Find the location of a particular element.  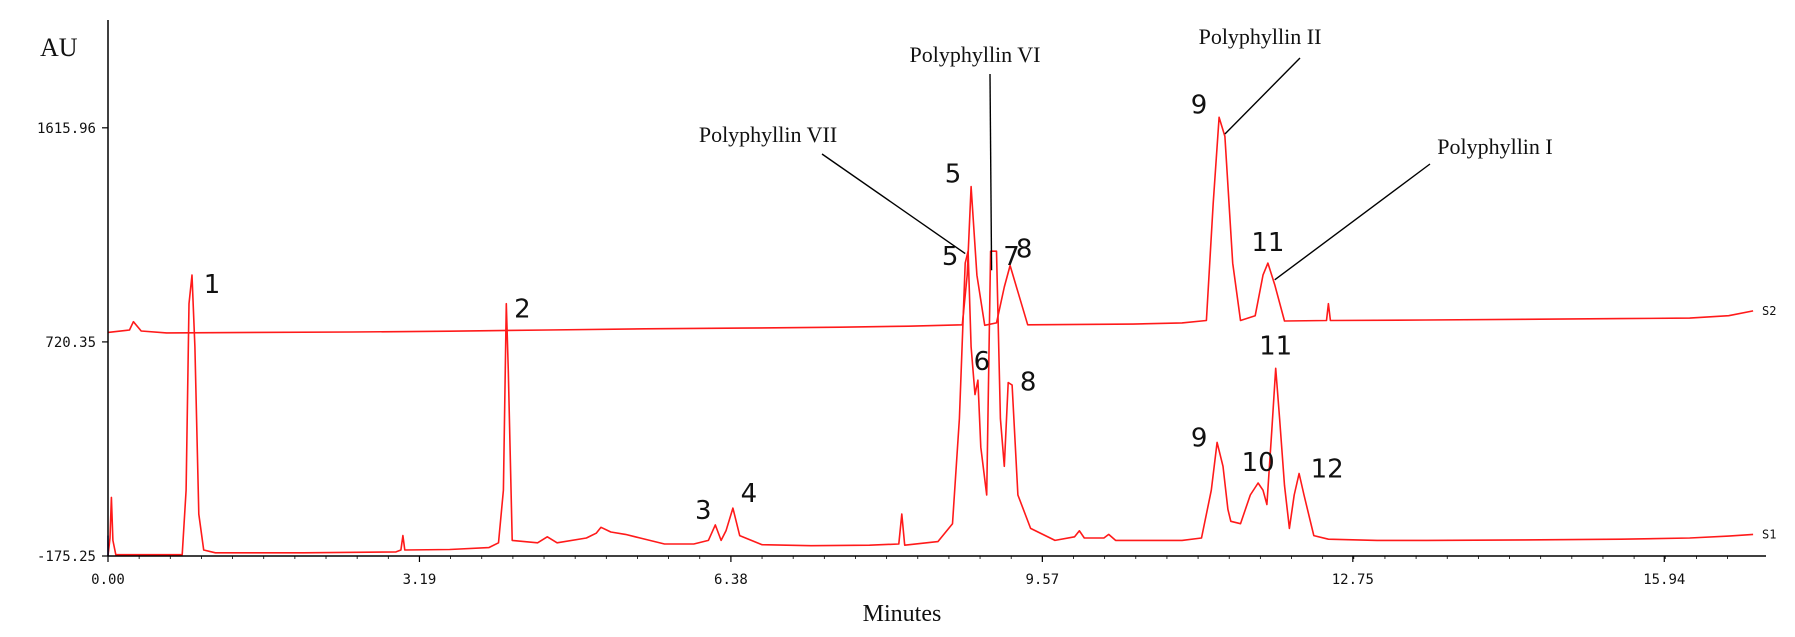

x-tick-label: 15.94 is located at coordinates (1664, 580).